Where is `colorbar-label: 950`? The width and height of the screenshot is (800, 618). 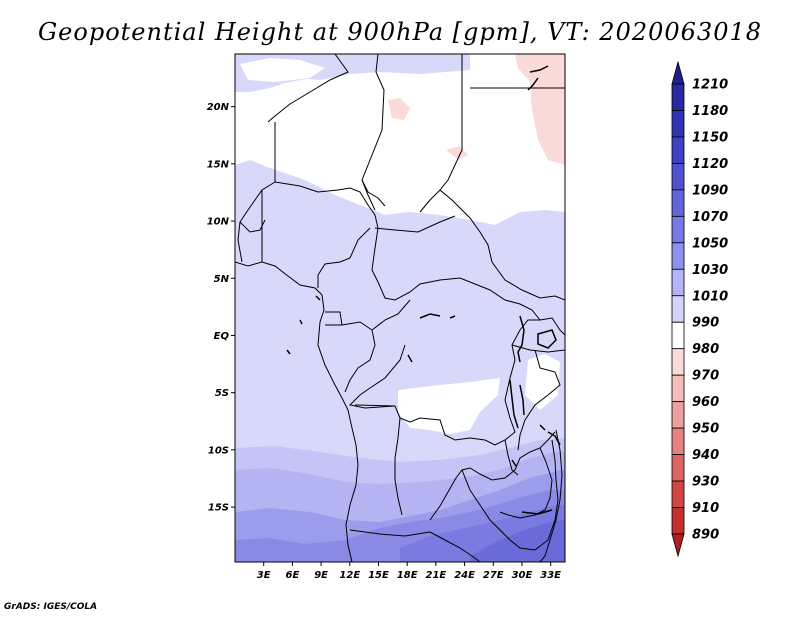
colorbar-label: 950 is located at coordinates (705, 429).